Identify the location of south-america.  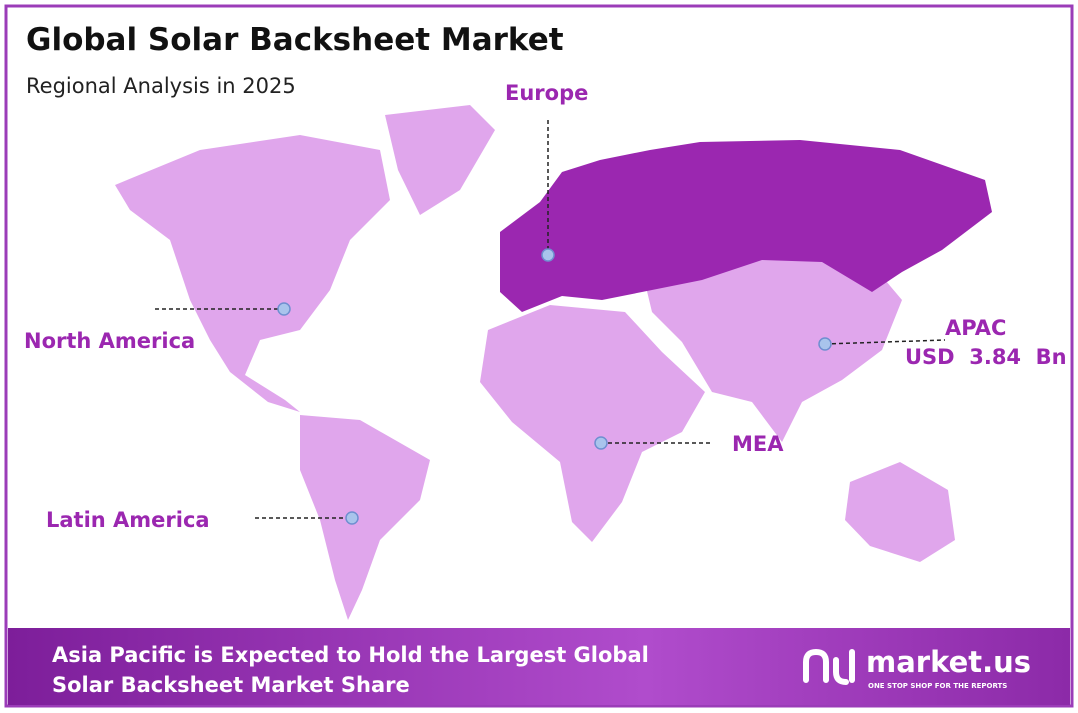
(365, 517).